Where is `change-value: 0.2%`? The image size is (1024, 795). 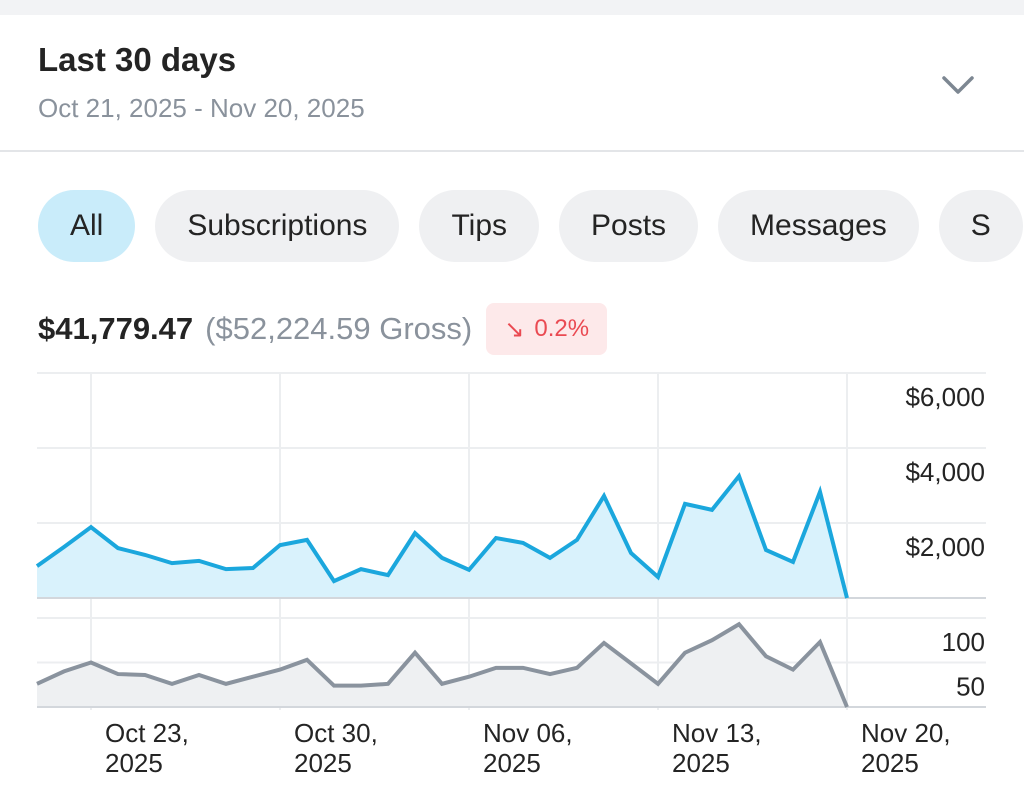 change-value: 0.2% is located at coordinates (562, 328).